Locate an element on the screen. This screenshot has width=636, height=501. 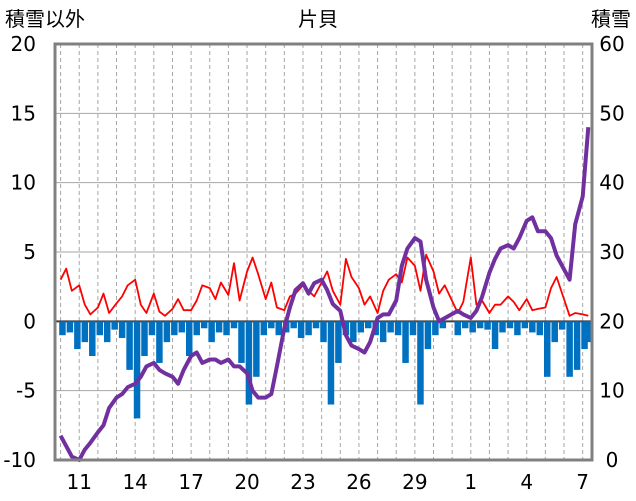
right-y-tick: 60 is located at coordinates (611, 44).